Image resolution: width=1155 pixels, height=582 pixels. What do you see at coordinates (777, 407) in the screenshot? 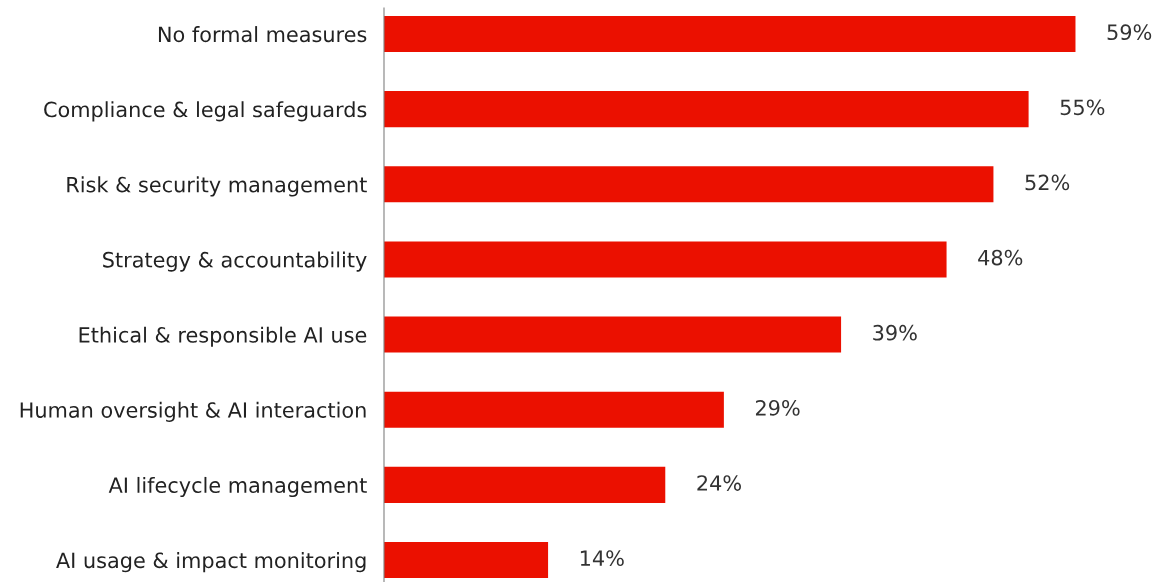
I see `data-label: 29%` at bounding box center [777, 407].